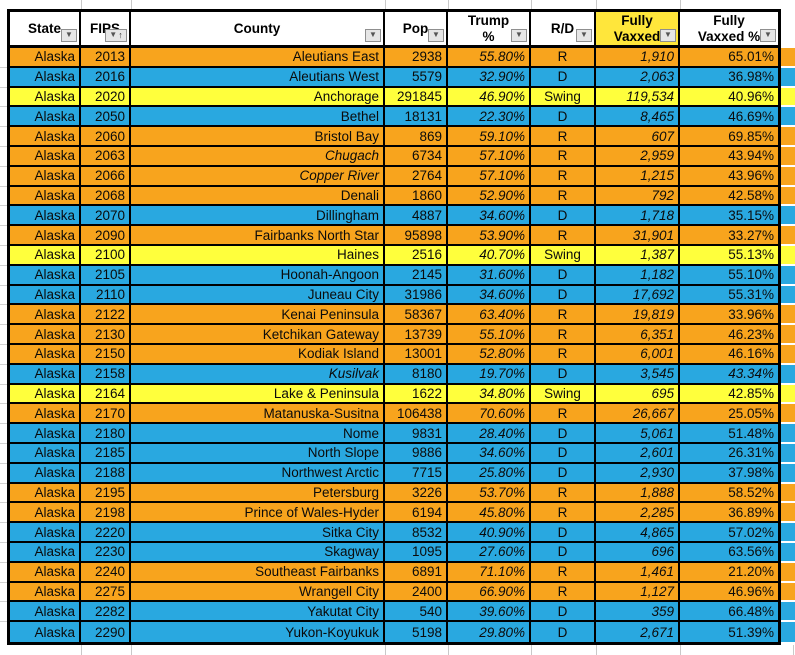 The height and width of the screenshot is (655, 795). I want to click on cell-pop: 869, so click(416, 136).